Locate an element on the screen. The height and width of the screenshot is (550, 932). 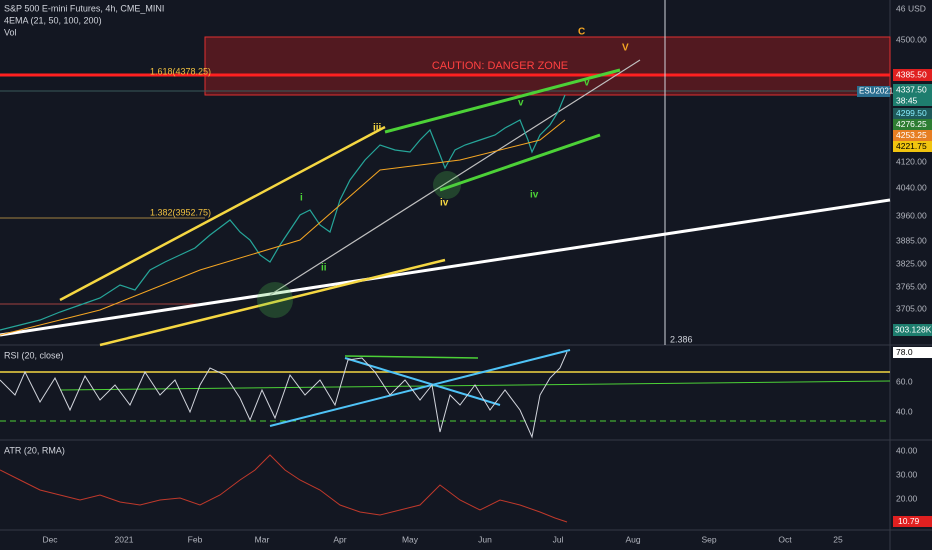
badge-label: ESU2021 is located at coordinates (876, 91).